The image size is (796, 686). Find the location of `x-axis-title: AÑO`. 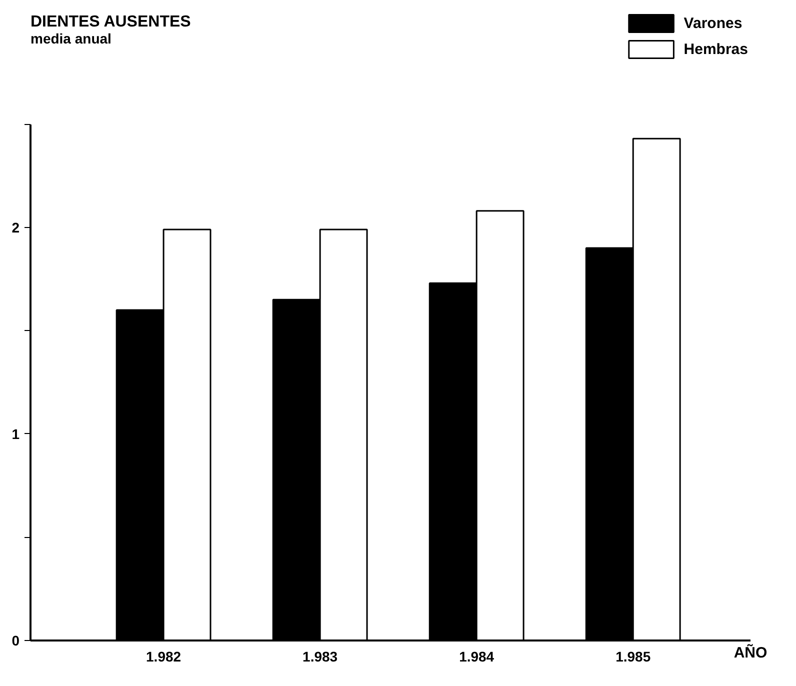

x-axis-title: AÑO is located at coordinates (751, 653).